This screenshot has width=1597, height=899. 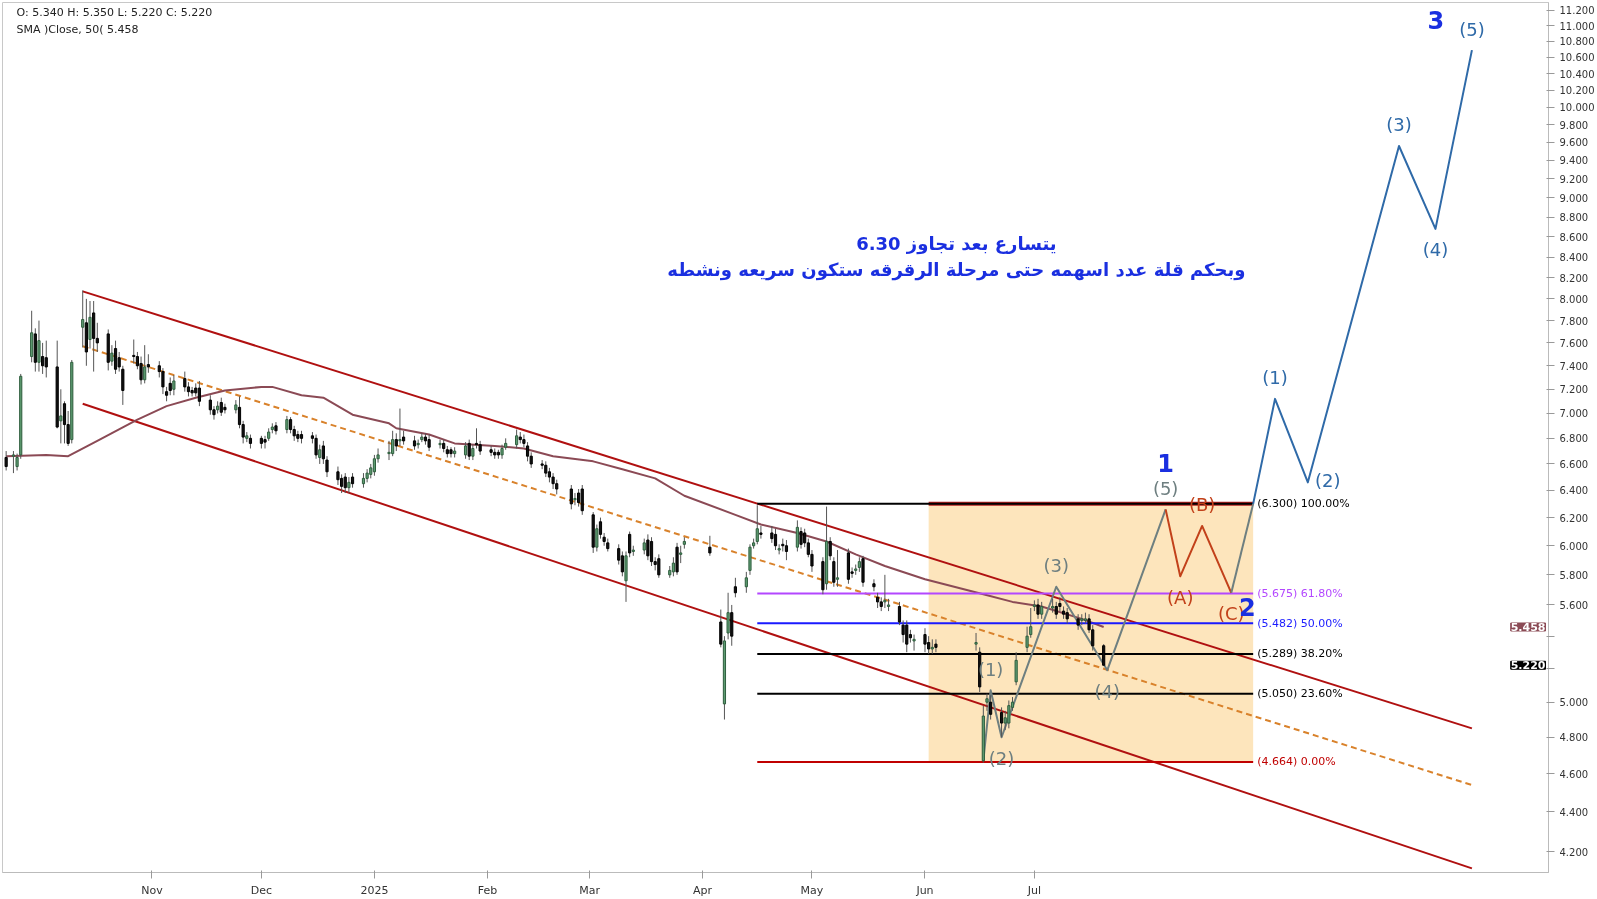 I want to click on annotation: وبحكم قلة عدد اسهمه حتى مرحلة الرقرقه ستكون سريعه ونشطه, so click(x=956, y=269).